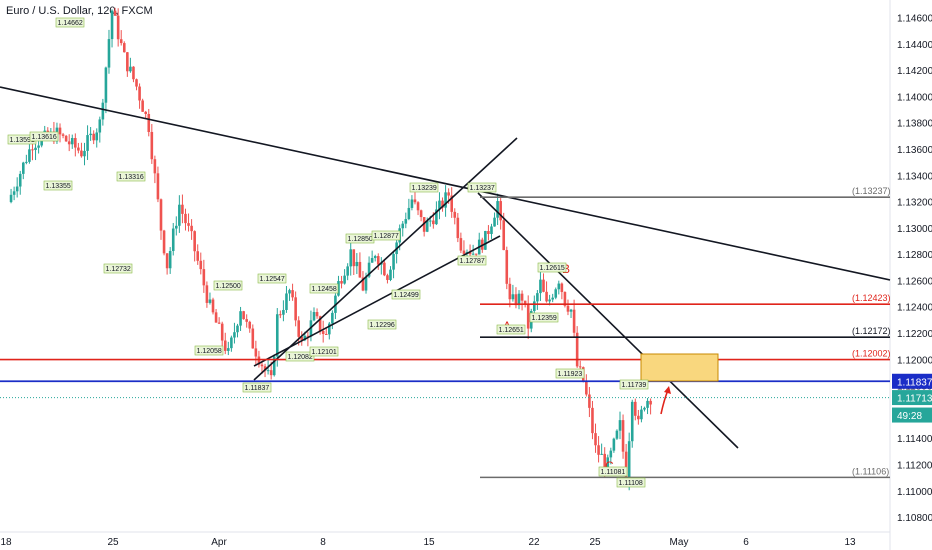 This screenshot has height=550, width=932. What do you see at coordinates (914, 334) in the screenshot?
I see `y-tick-label: 1.12200` at bounding box center [914, 334].